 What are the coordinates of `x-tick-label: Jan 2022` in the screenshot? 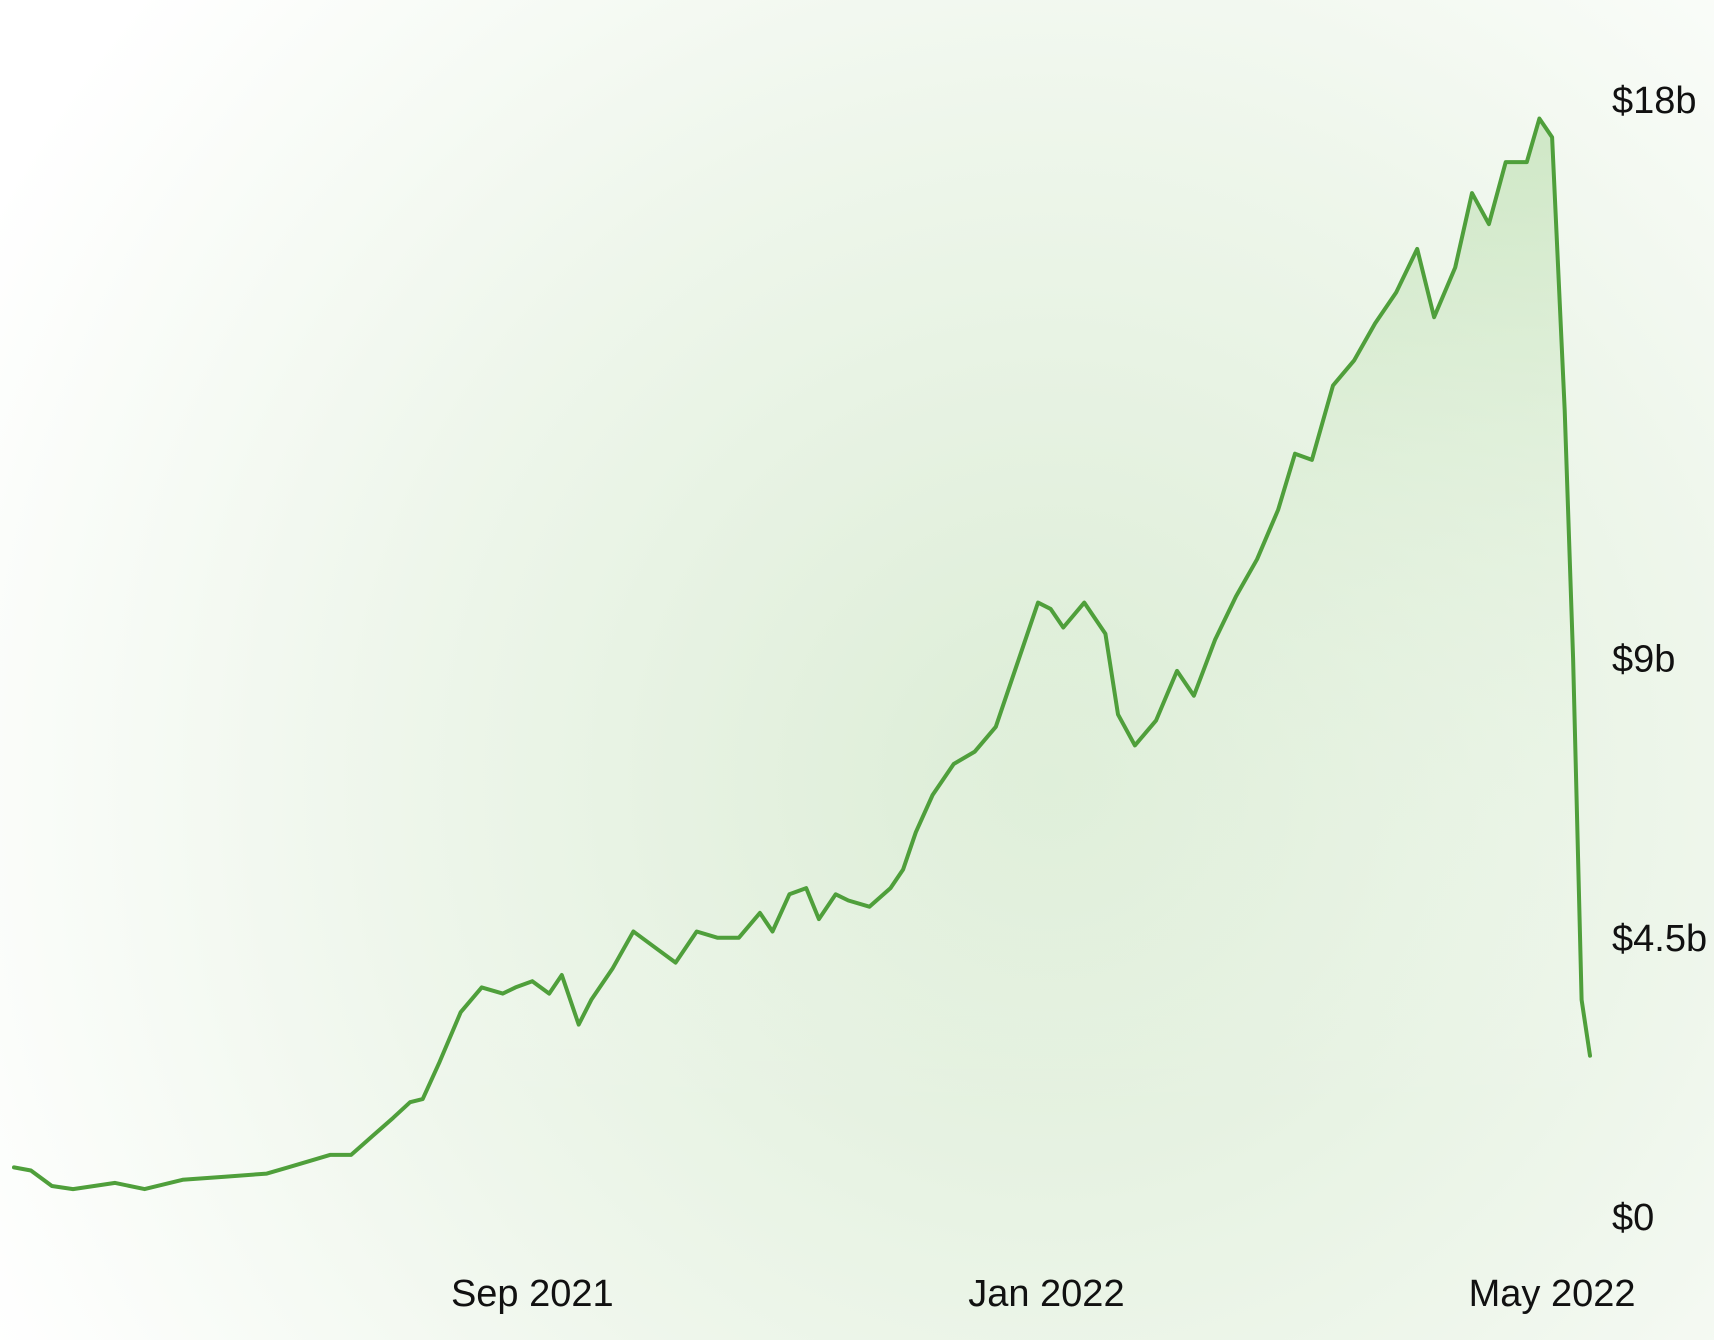 It's located at (1046, 1294).